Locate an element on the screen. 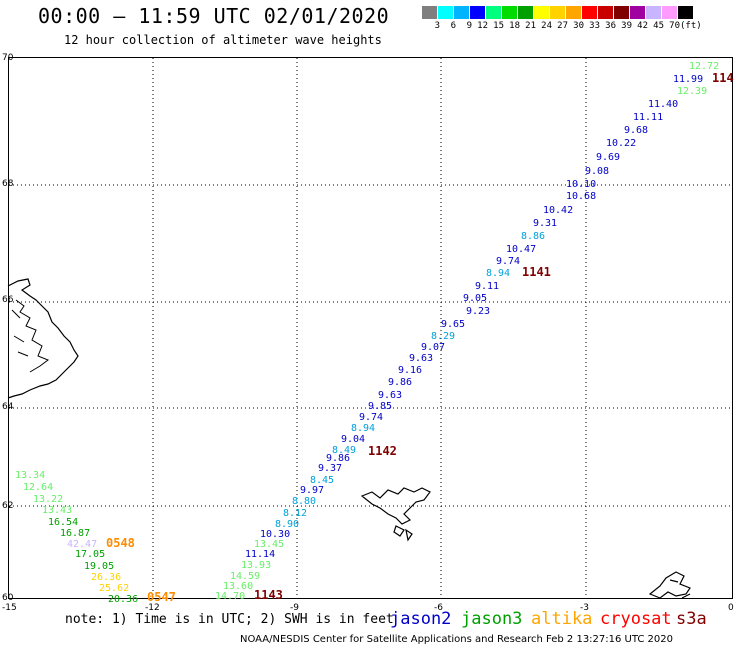 Image resolution: width=740 pixels, height=650 pixels. wave-height-value: 9.05 is located at coordinates (475, 298).